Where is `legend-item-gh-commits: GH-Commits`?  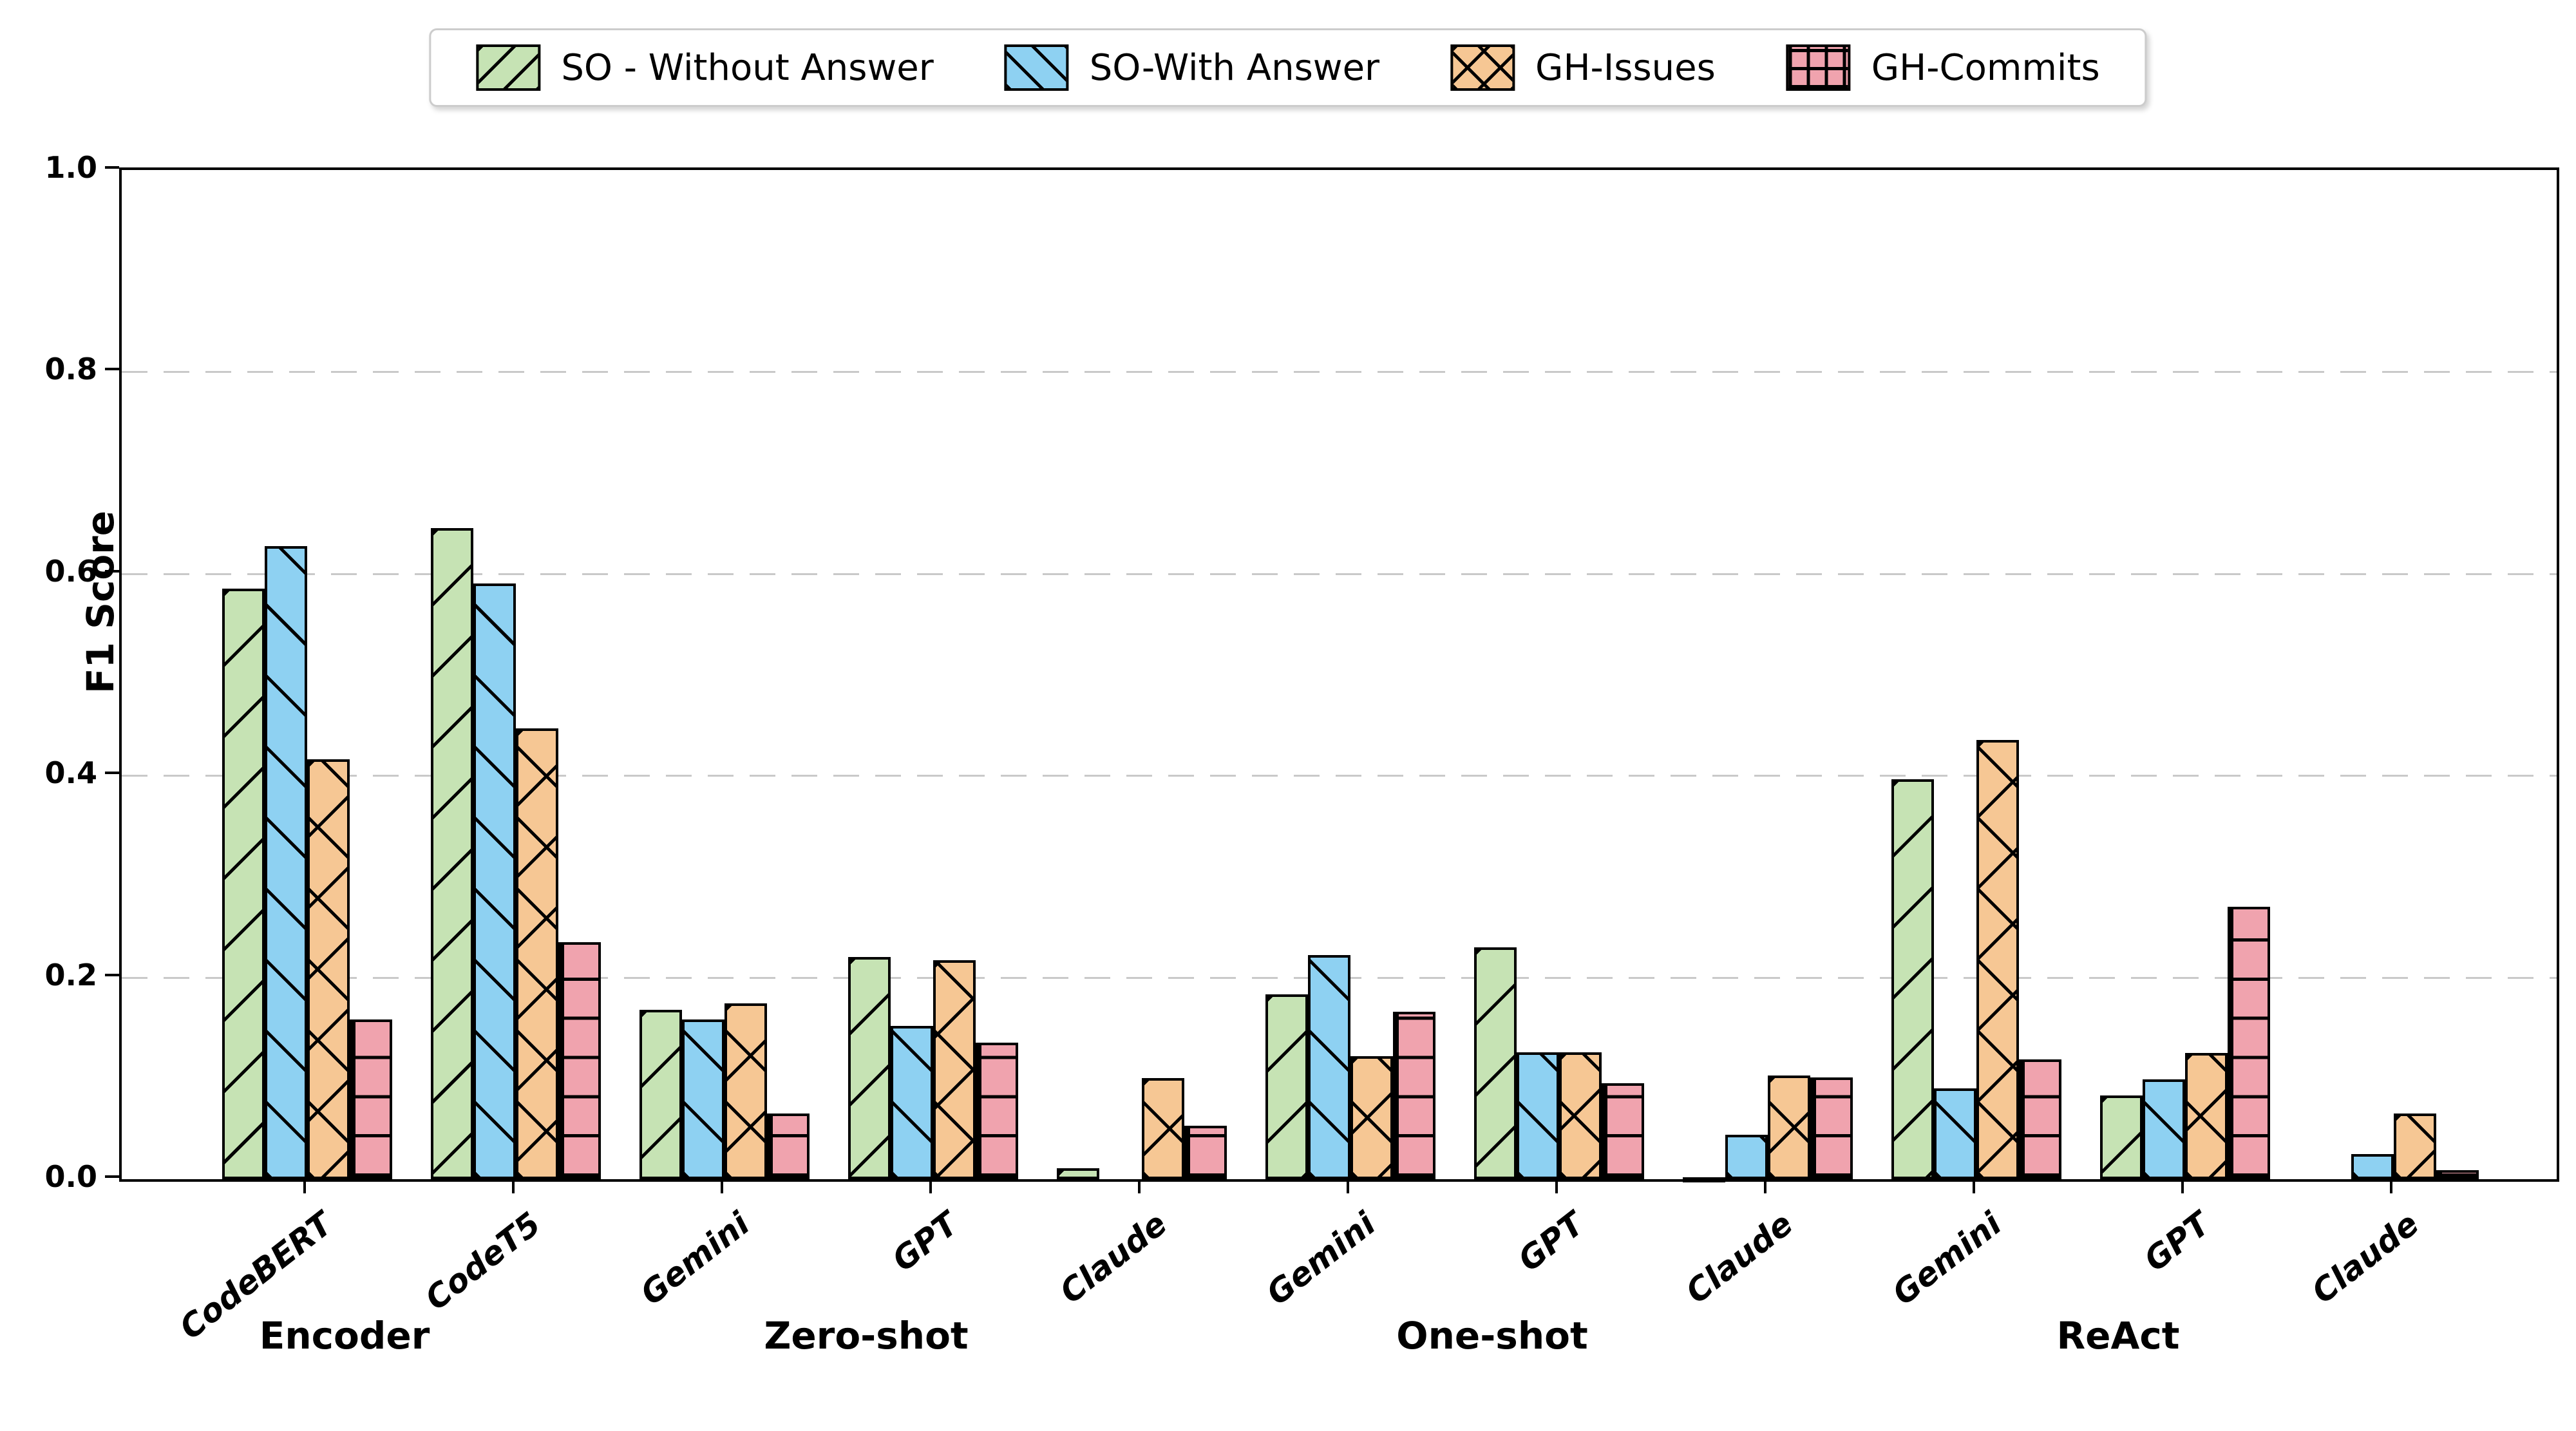
legend-item-gh-commits: GH-Commits is located at coordinates (1943, 67).